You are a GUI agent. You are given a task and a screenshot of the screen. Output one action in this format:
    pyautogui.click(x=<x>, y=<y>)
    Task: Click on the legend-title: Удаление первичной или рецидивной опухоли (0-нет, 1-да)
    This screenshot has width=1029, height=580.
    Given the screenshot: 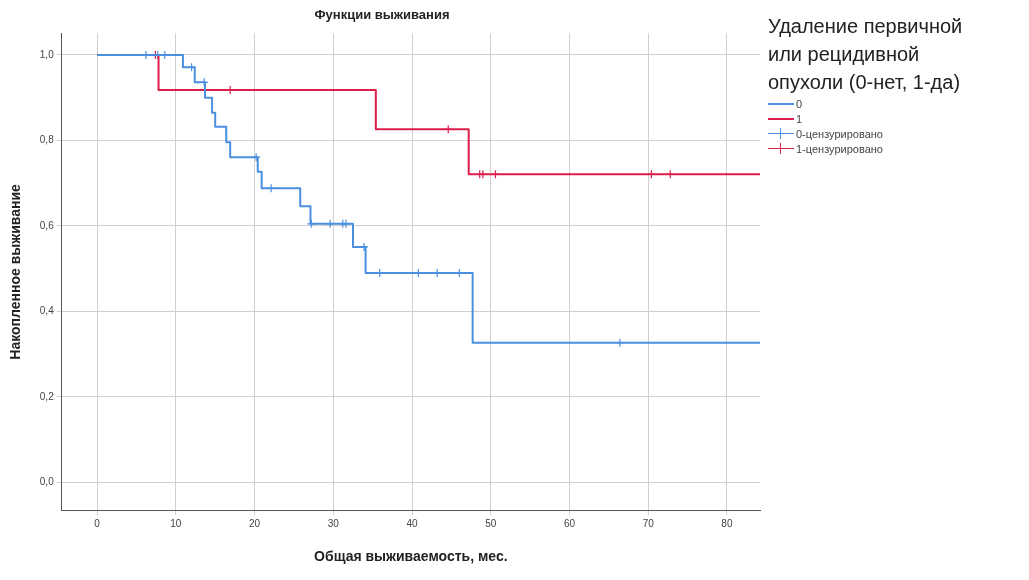 What is the action you would take?
    pyautogui.click(x=866, y=54)
    